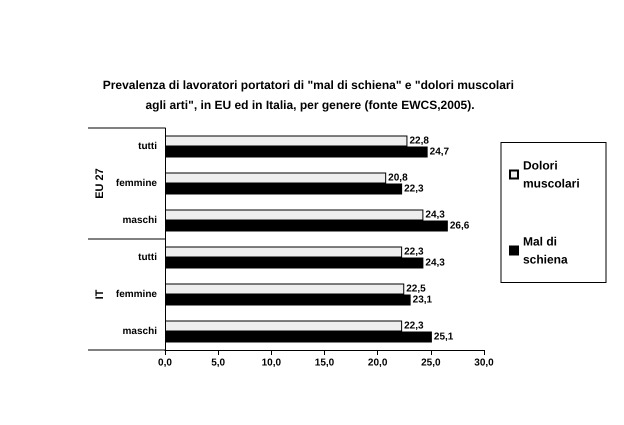 The image size is (624, 425). I want to click on data-label: 25,1, so click(444, 337).